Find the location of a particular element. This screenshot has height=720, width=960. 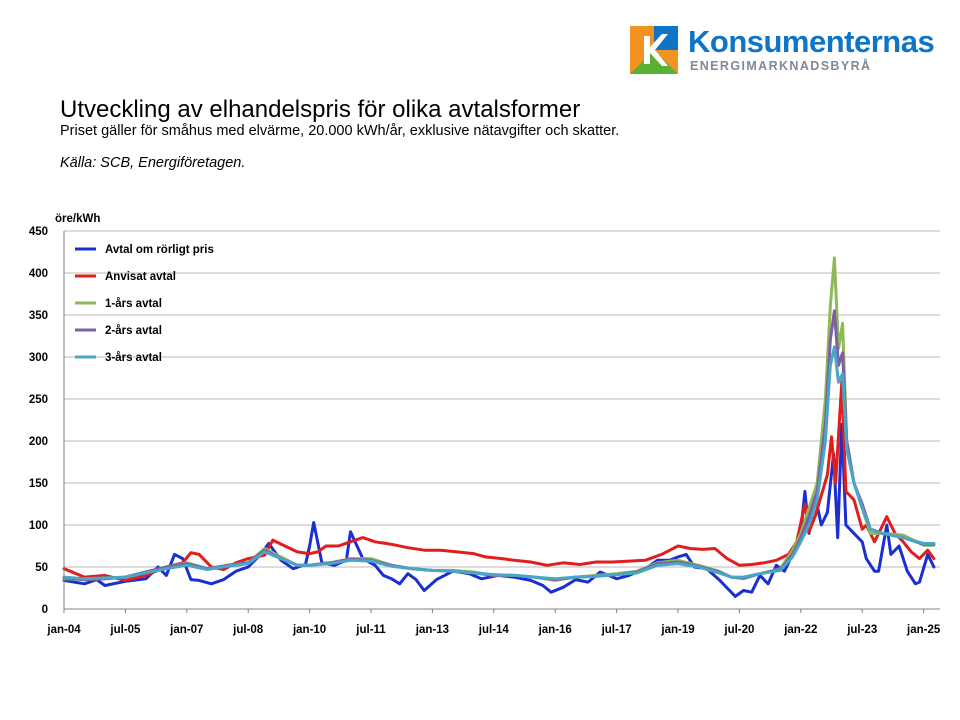

y-tick-label: 150 is located at coordinates (38, 484).